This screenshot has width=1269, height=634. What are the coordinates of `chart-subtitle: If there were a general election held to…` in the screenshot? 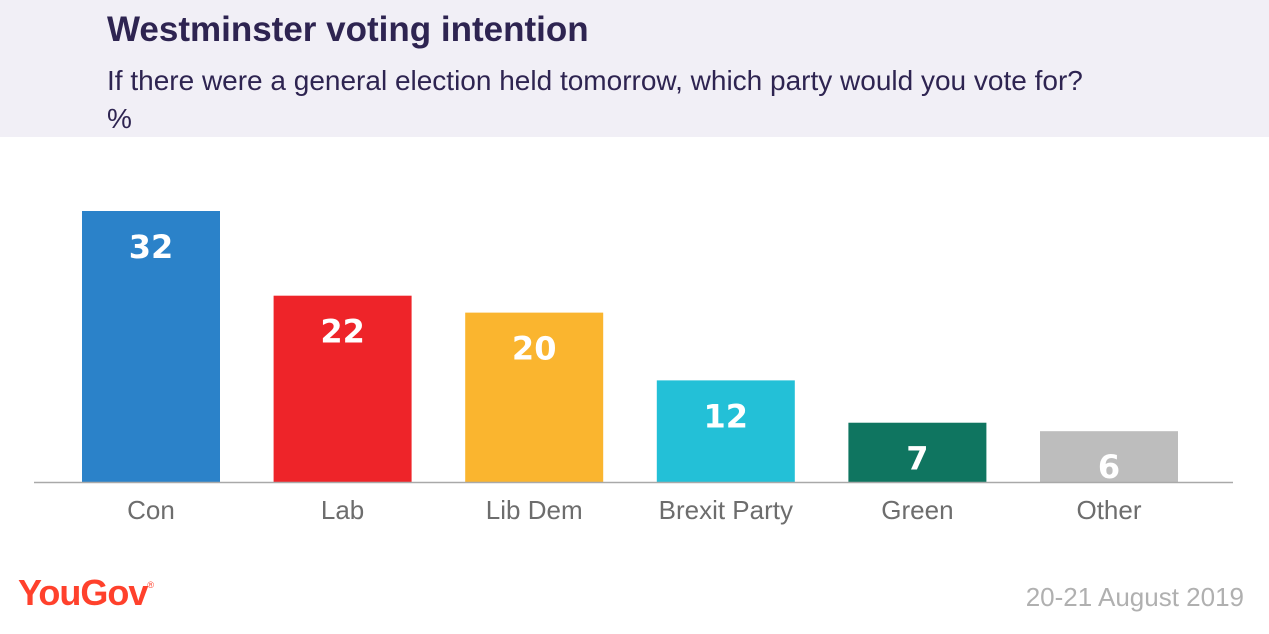 It's located at (595, 99).